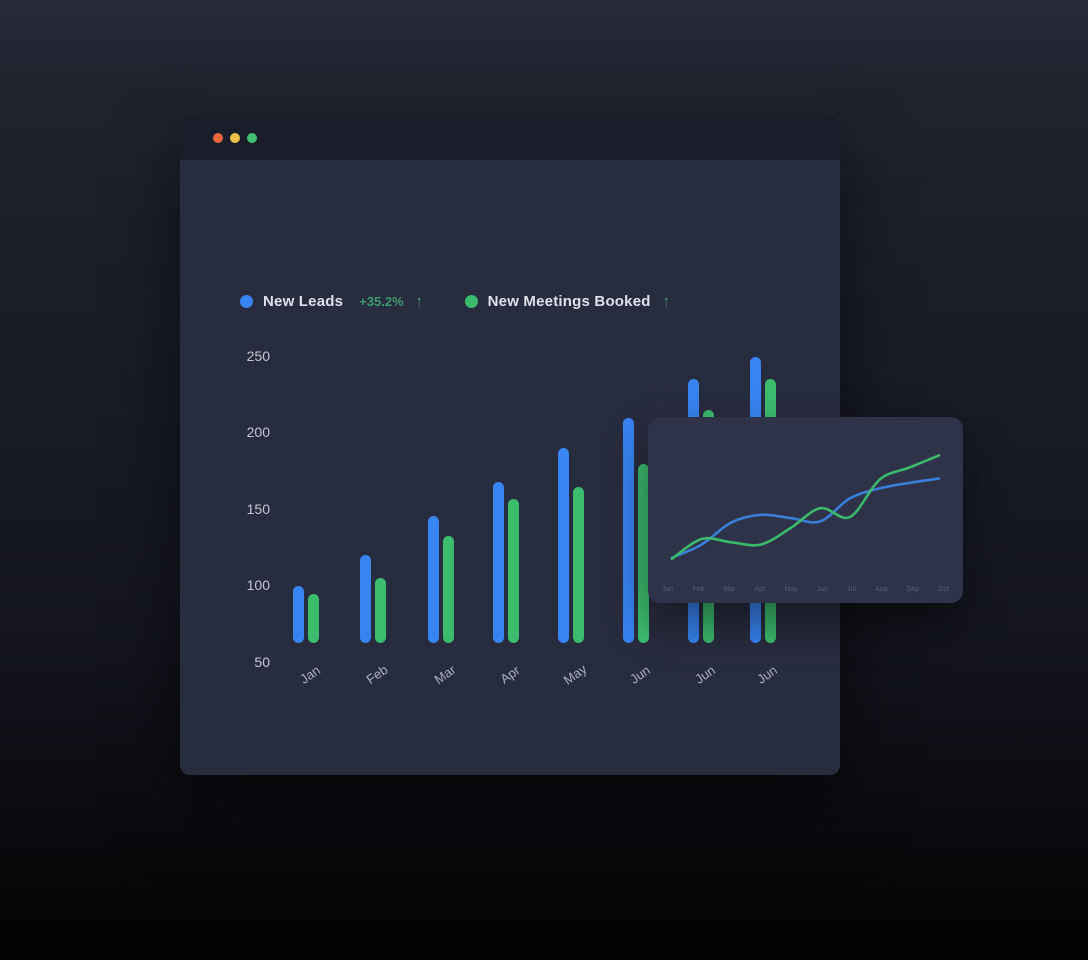 The height and width of the screenshot is (960, 1088). I want to click on overlay-x-label: Jun, so click(822, 589).